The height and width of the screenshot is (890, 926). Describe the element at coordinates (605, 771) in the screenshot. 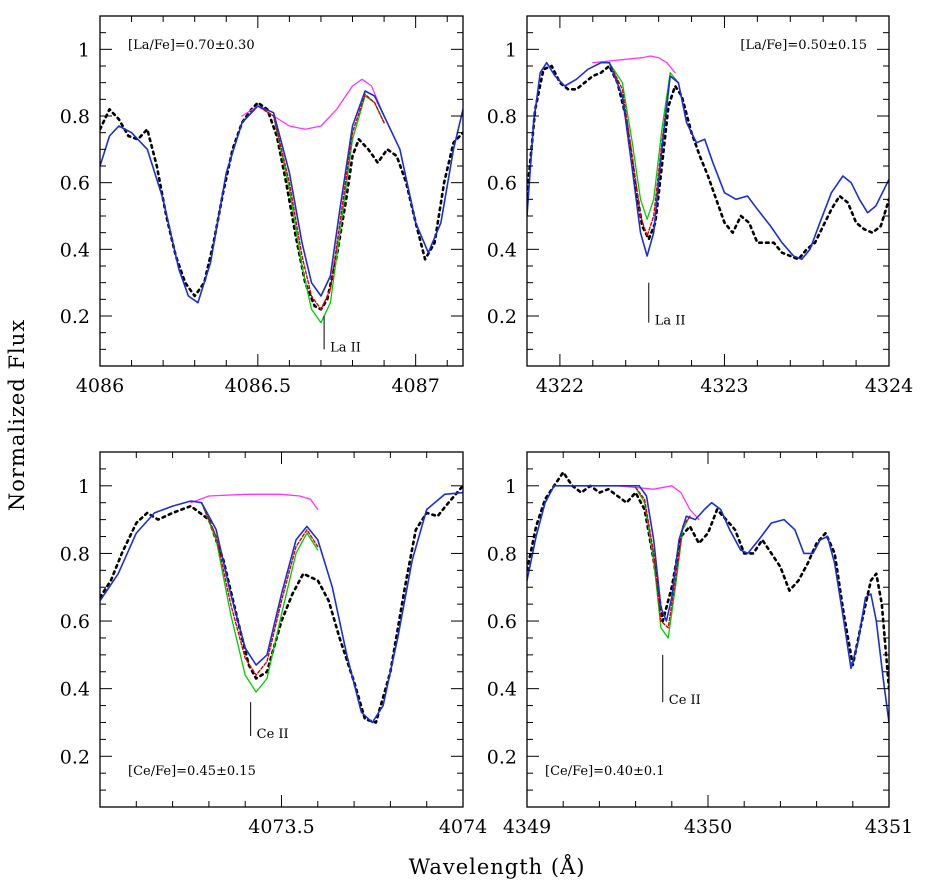

I see `abundance-label: [Ce/Fe]=0.40±0.1` at that location.